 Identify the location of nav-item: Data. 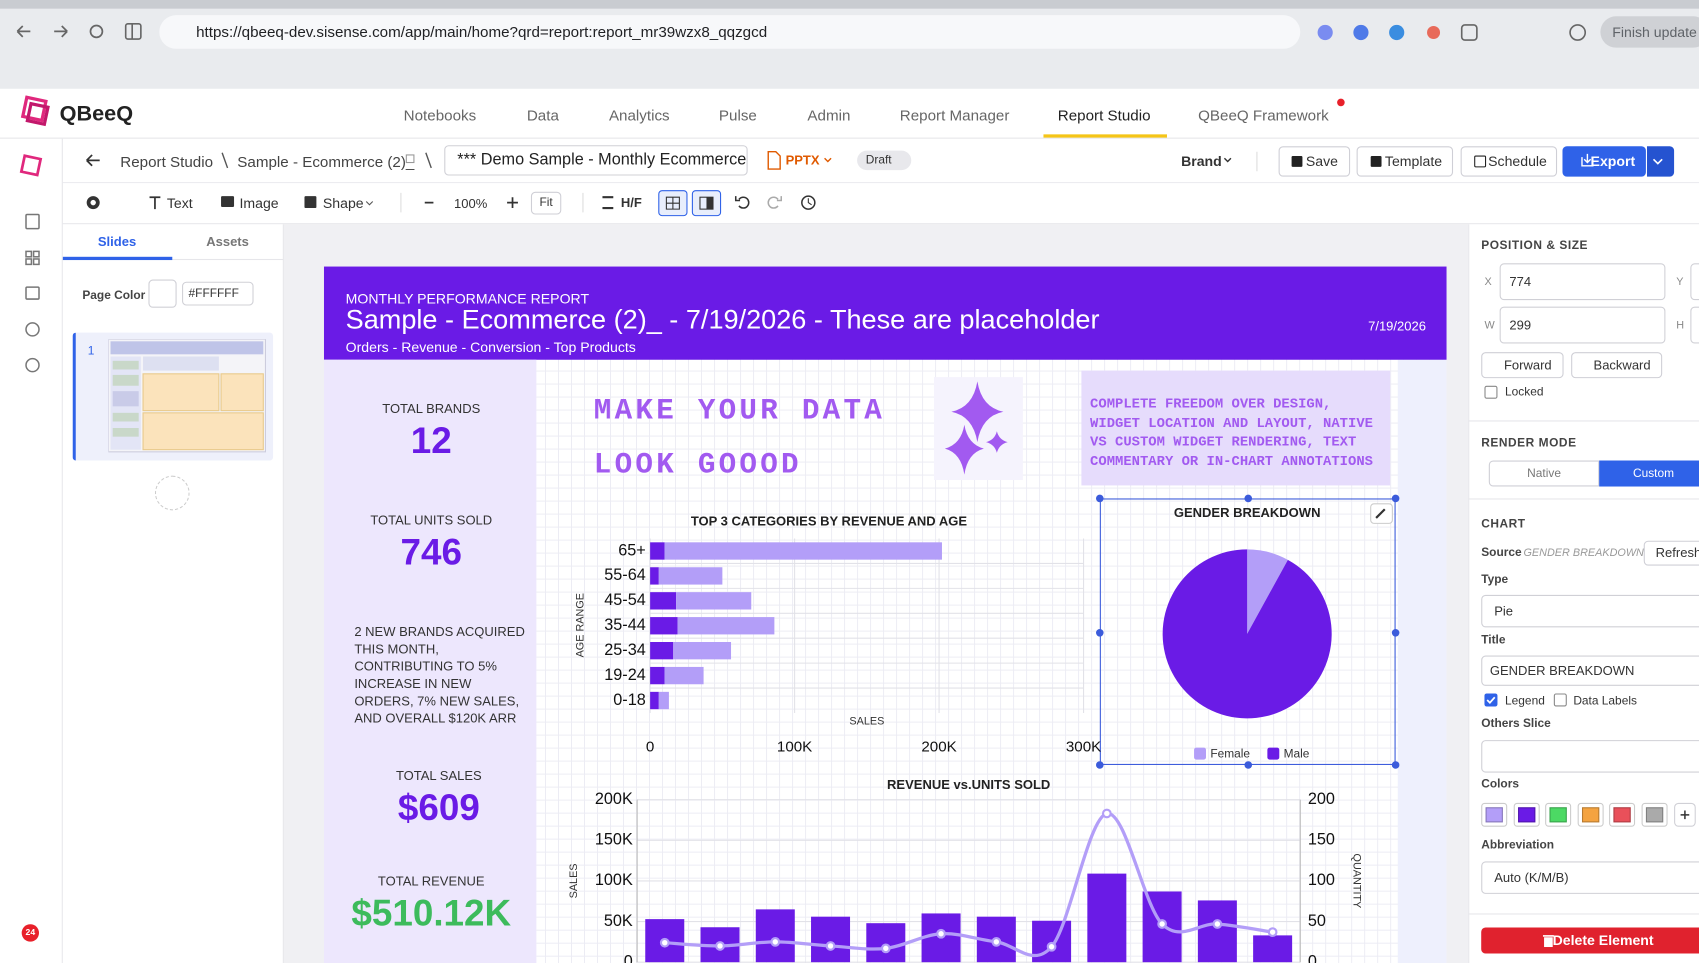
(542, 115).